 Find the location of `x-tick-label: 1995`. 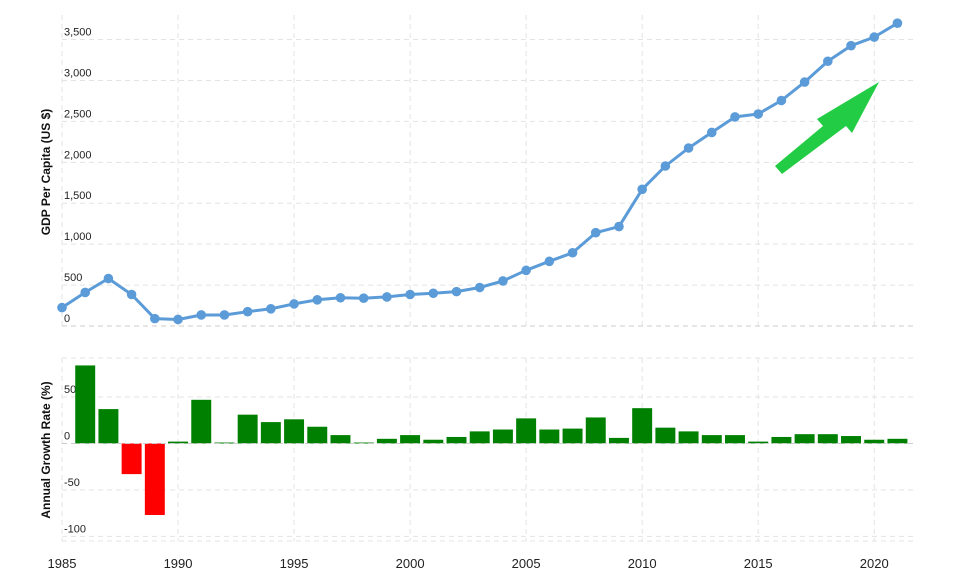

x-tick-label: 1995 is located at coordinates (294, 563).